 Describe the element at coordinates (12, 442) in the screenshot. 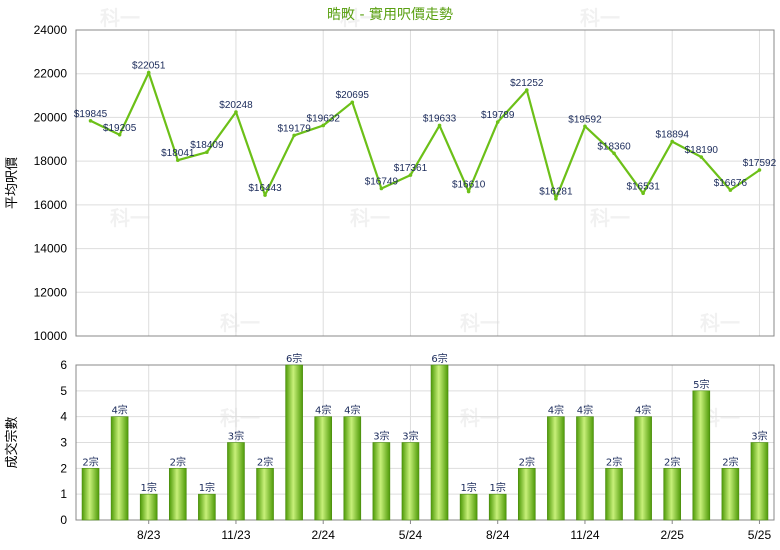

I see `bottom-y-axis-label: 成交宗數` at that location.